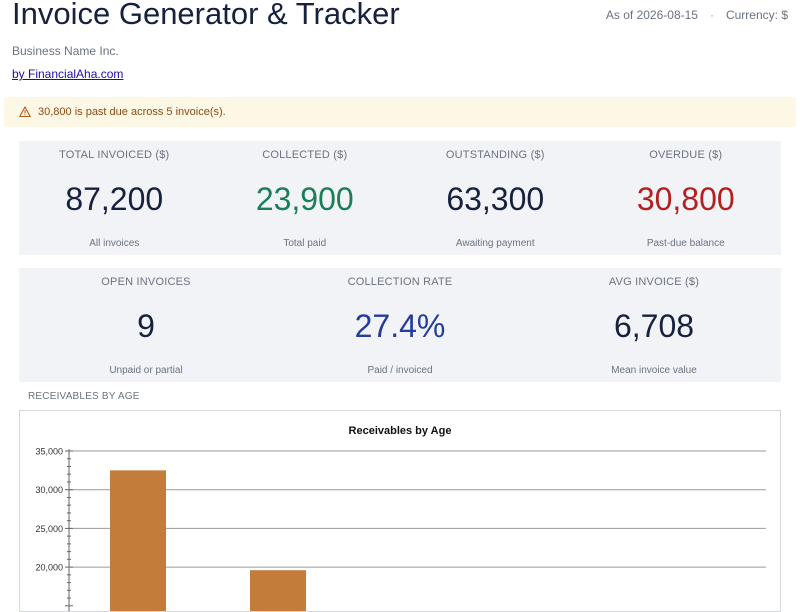  I want to click on stat-avg-invoice: AVG INVOICE ($) 6,708 Mean invoice value, so click(654, 325).